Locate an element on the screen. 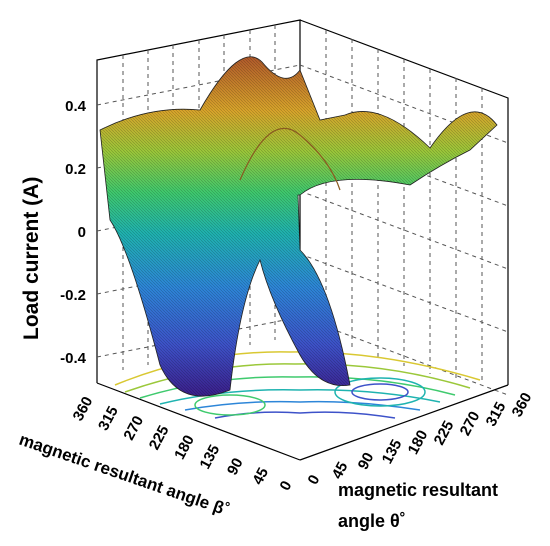 The width and height of the screenshot is (550, 546). theta-axis-title-line1: magnetic resultant is located at coordinates (418, 490).